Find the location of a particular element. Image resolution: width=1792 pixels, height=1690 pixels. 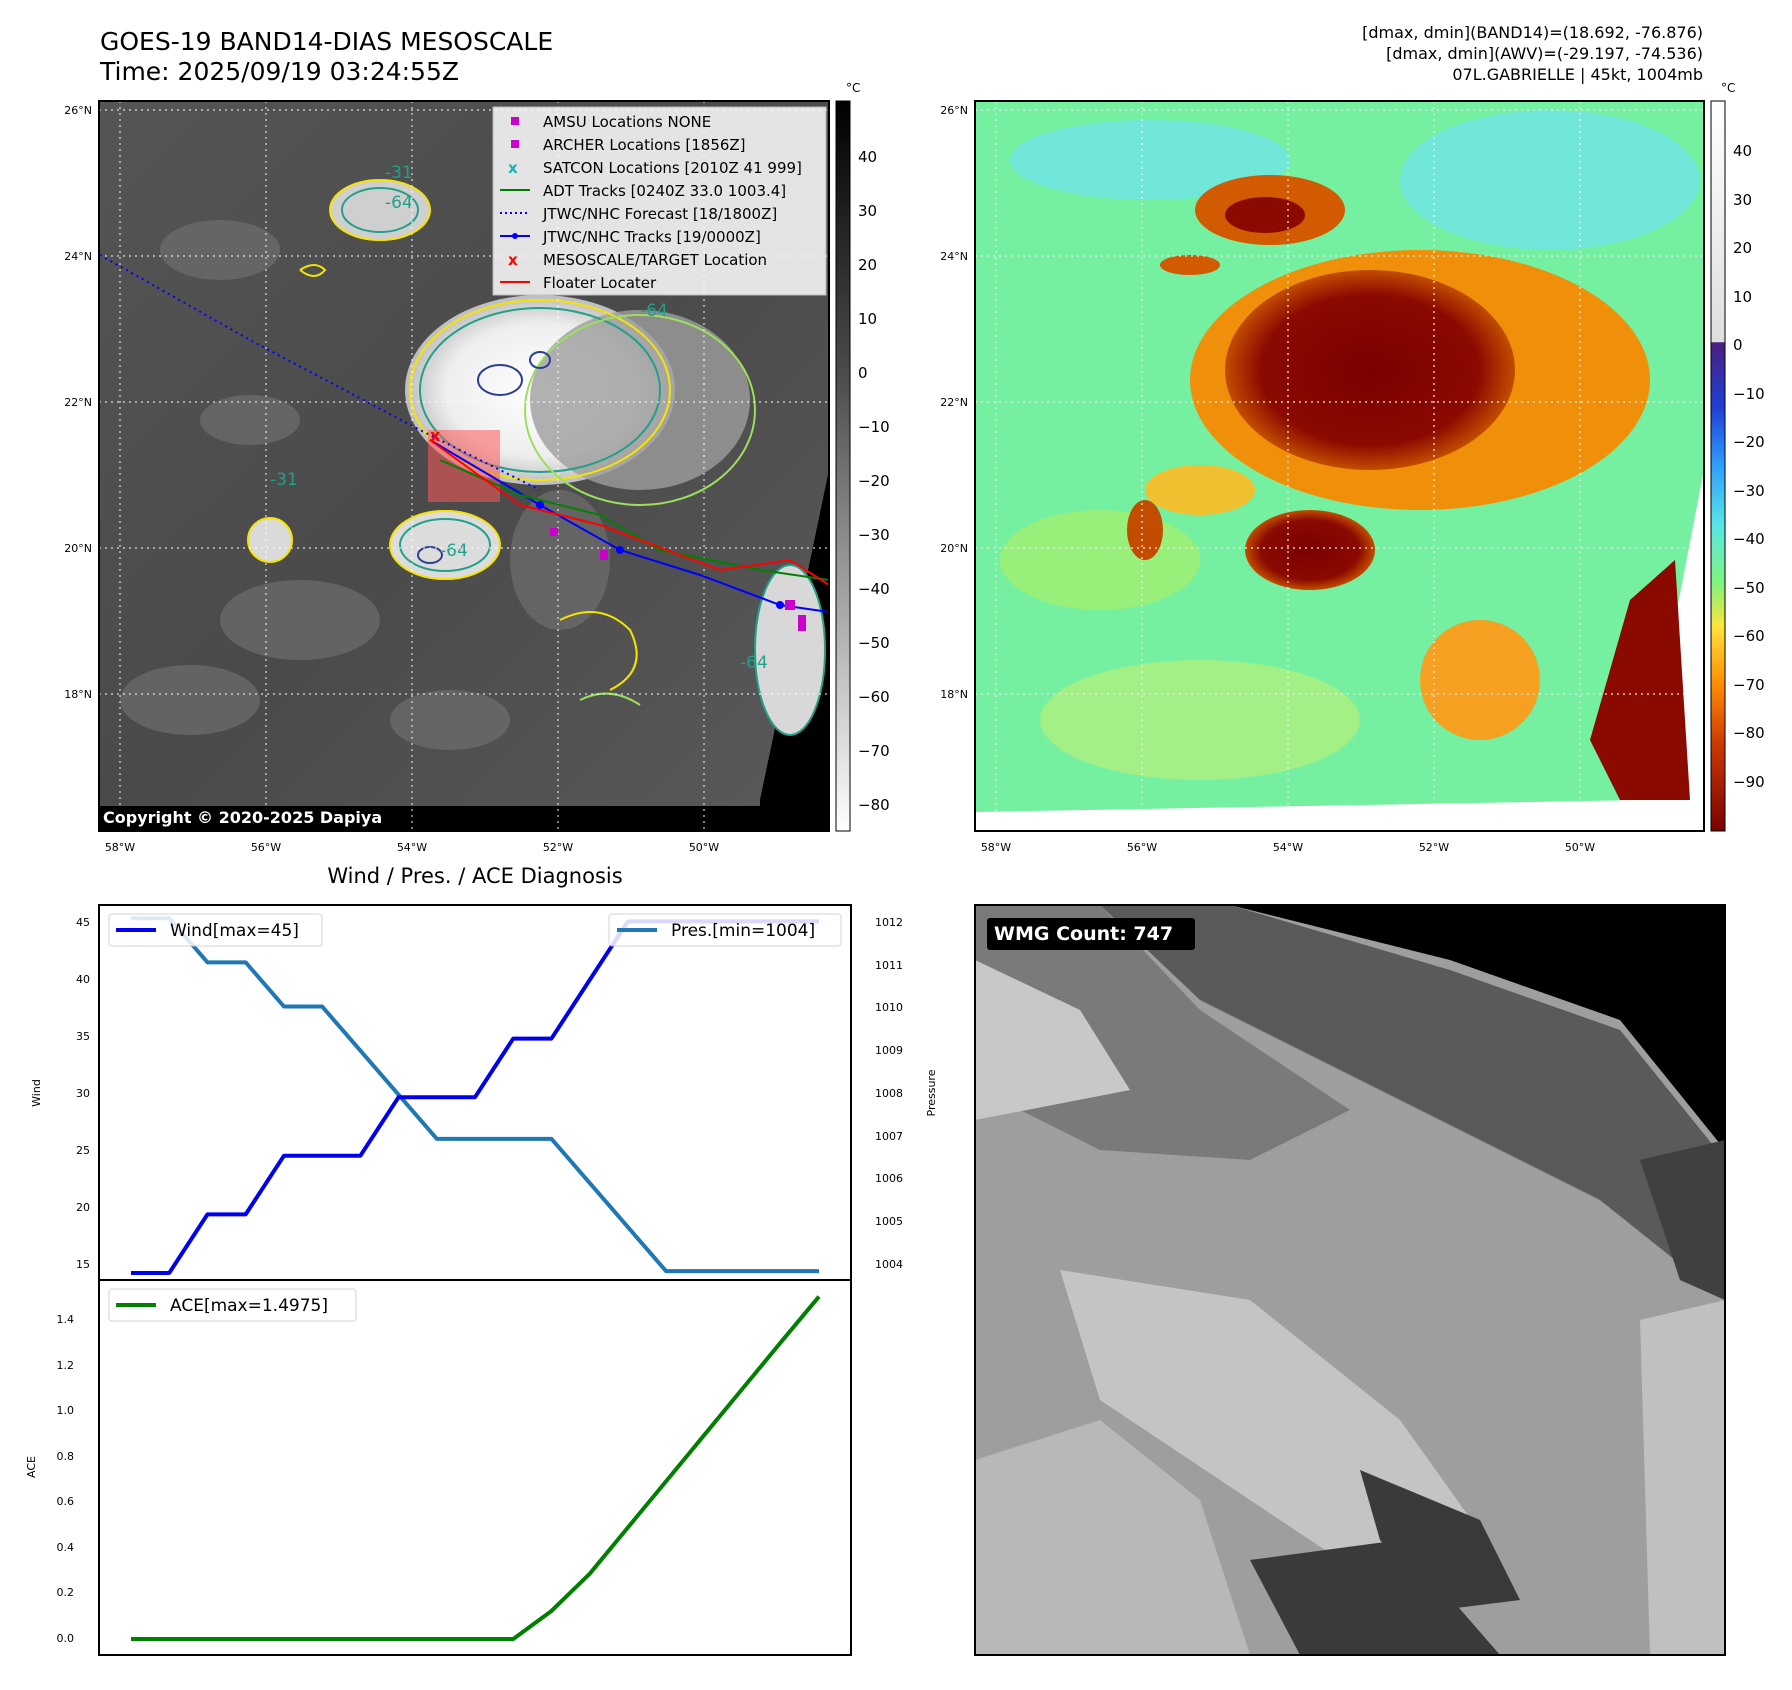

legend-swatch-archer is located at coordinates (515, 144).